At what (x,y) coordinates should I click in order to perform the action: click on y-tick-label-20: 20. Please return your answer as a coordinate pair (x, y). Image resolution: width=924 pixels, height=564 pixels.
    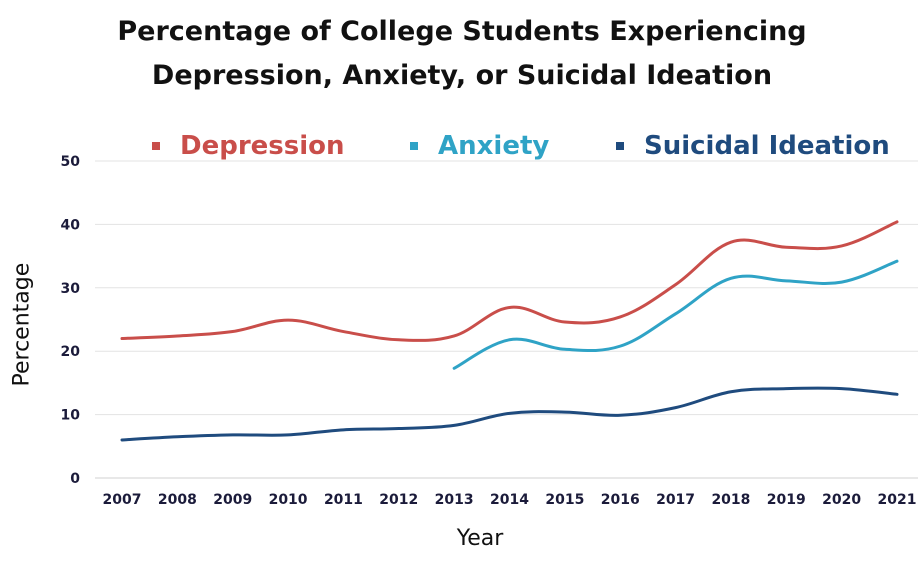
    Looking at the image, I should click on (71, 352).